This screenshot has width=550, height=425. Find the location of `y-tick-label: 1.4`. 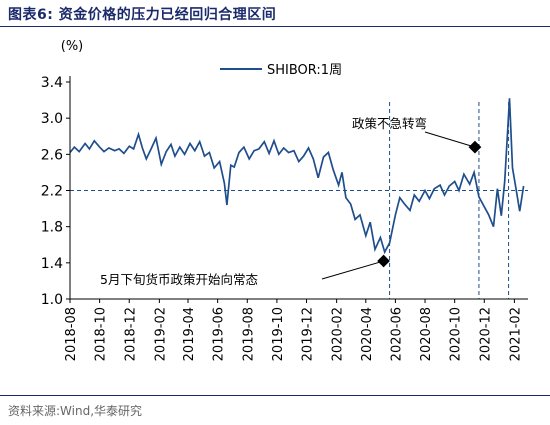

y-tick-label: 1.4 is located at coordinates (52, 264).